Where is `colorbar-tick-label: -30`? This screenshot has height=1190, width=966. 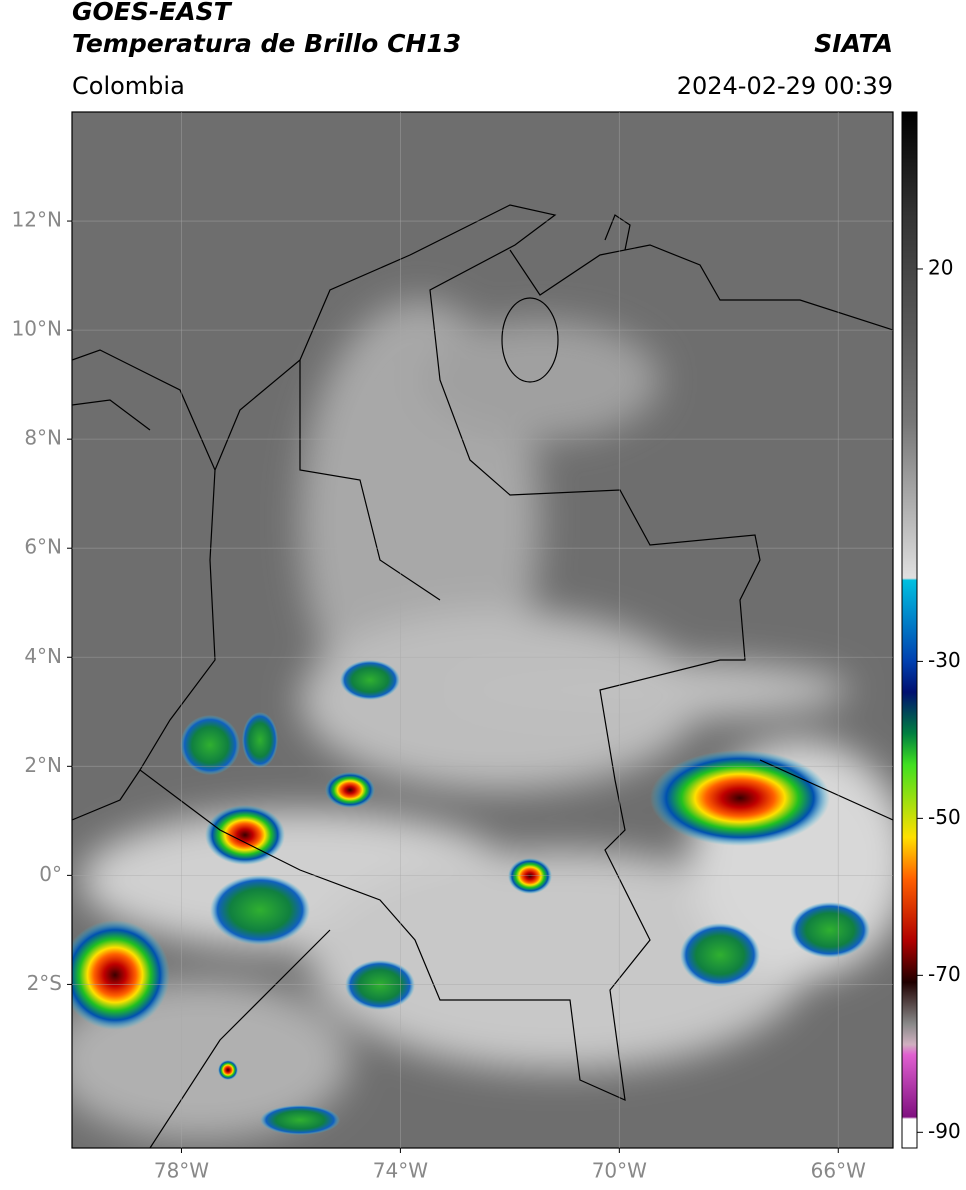 colorbar-tick-label: -30 is located at coordinates (944, 660).